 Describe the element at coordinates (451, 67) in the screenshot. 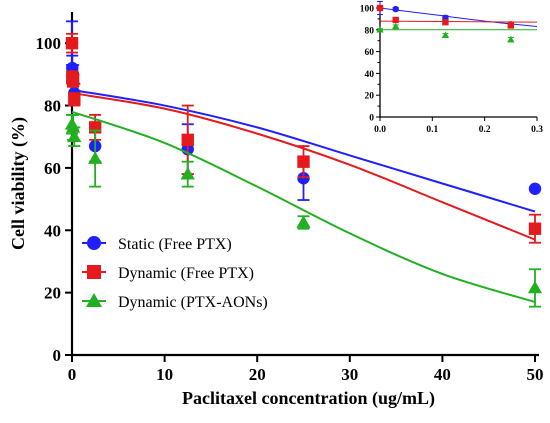

I see `inset-plot-area: 0 20 40 60 80 100 0.0 0.1 0.2 0.3` at that location.